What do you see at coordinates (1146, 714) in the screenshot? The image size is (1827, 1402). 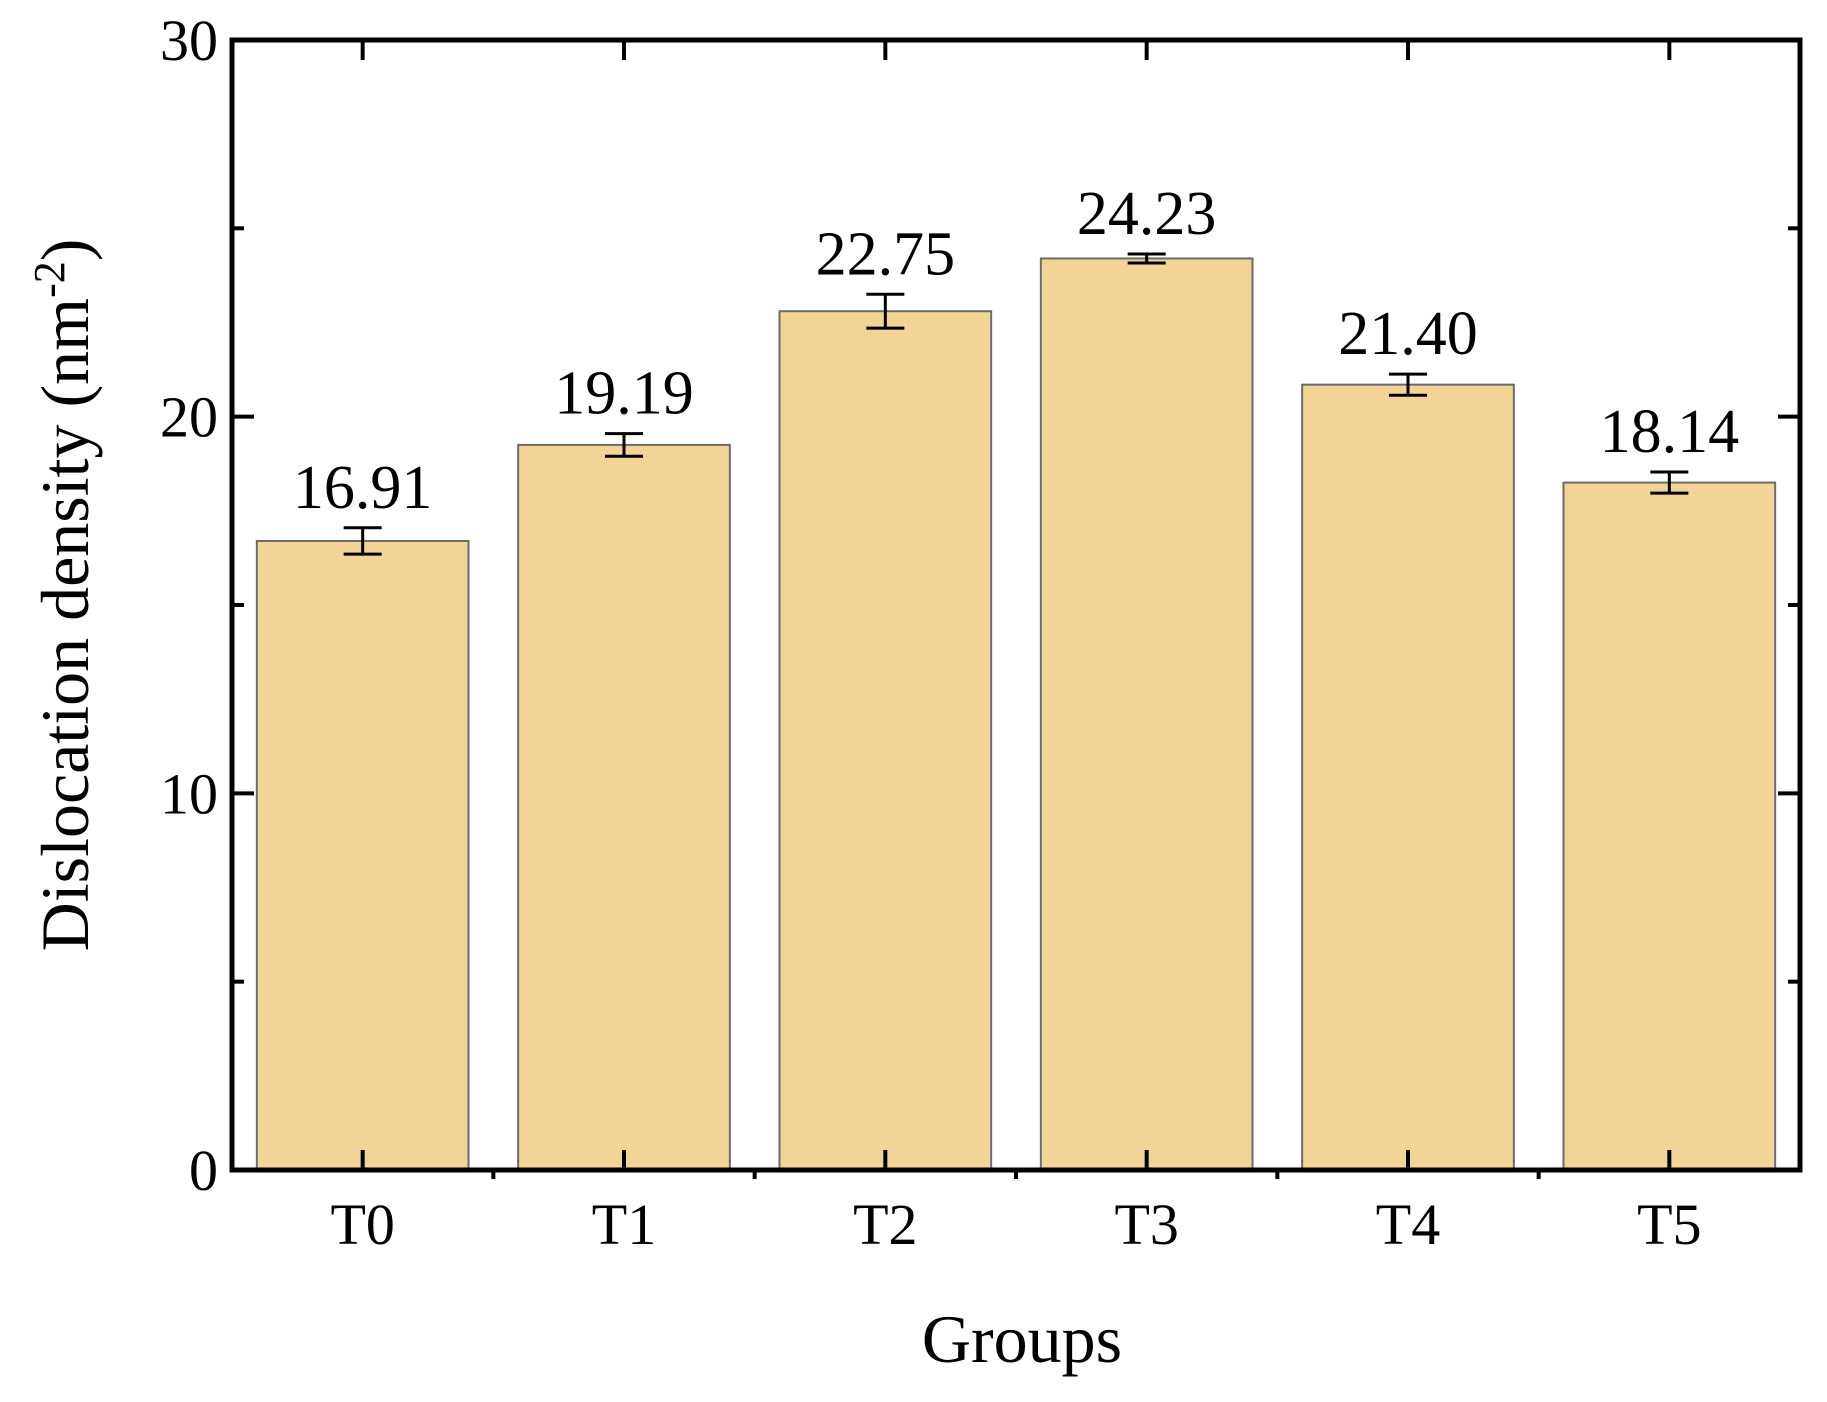 I see `bar-T3` at bounding box center [1146, 714].